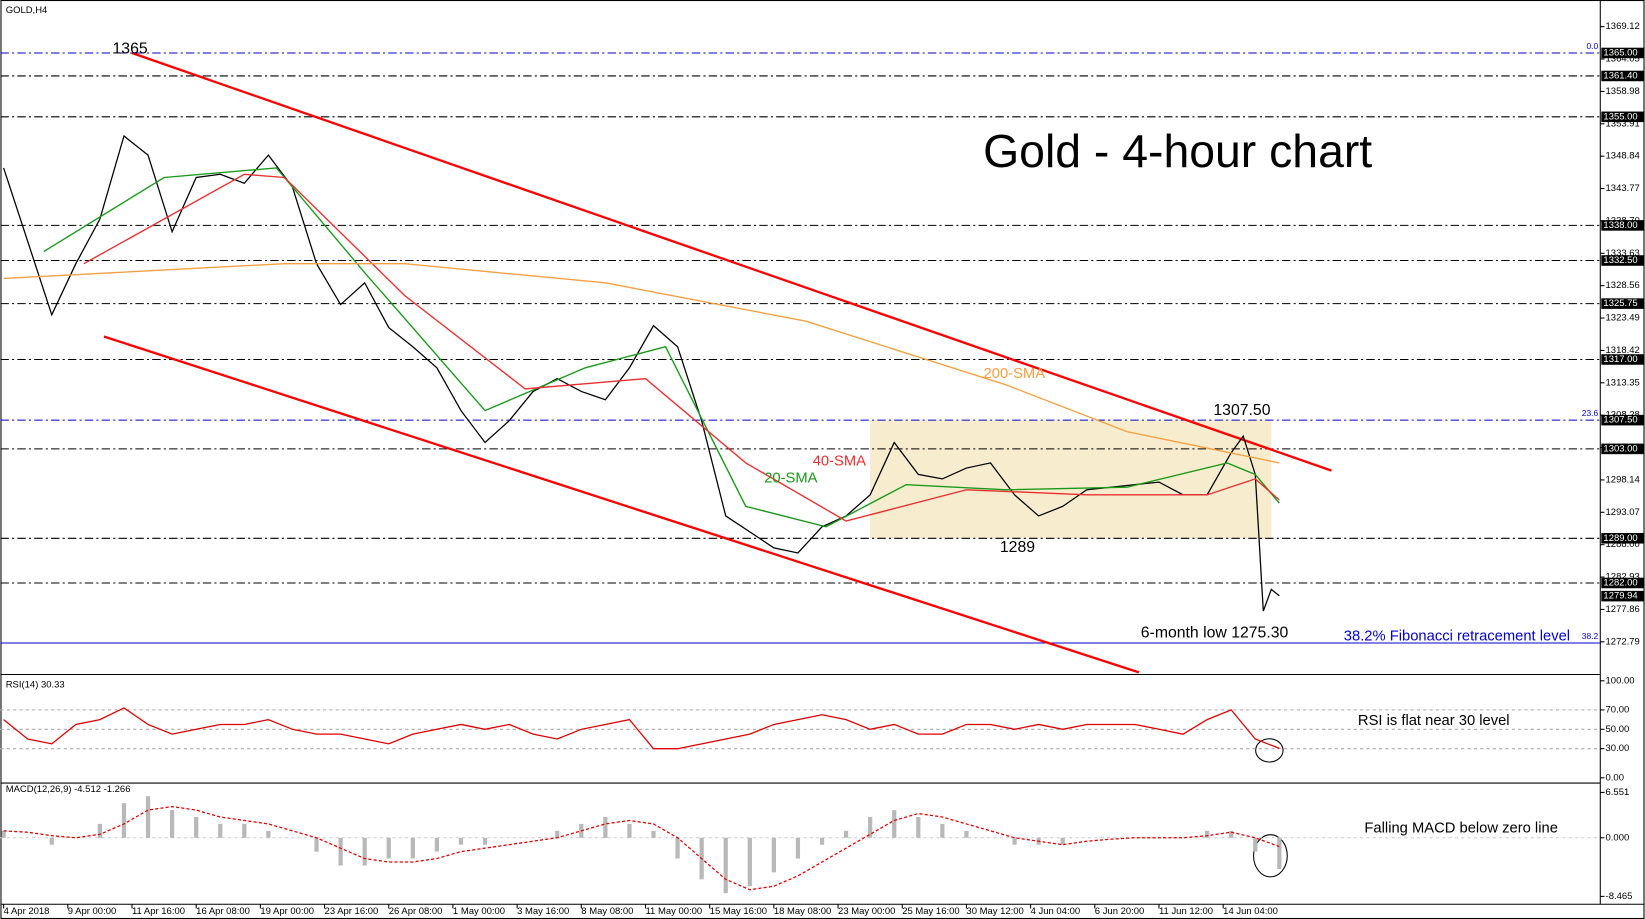 The width and height of the screenshot is (1645, 919). What do you see at coordinates (1056, 911) in the screenshot?
I see `x-tick-label: 4 Jun 04:00` at bounding box center [1056, 911].